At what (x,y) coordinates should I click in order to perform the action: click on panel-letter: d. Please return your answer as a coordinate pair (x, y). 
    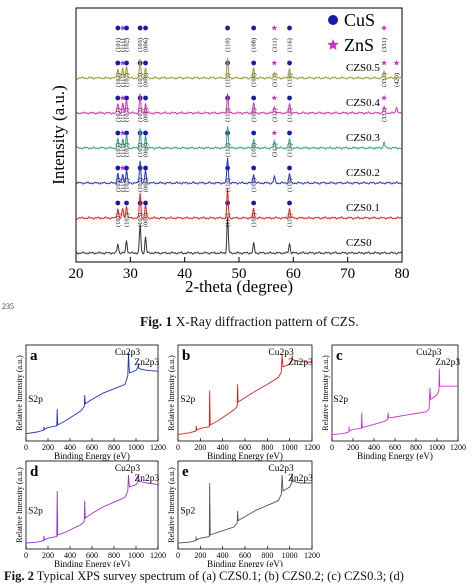
    Looking at the image, I should click on (34, 472).